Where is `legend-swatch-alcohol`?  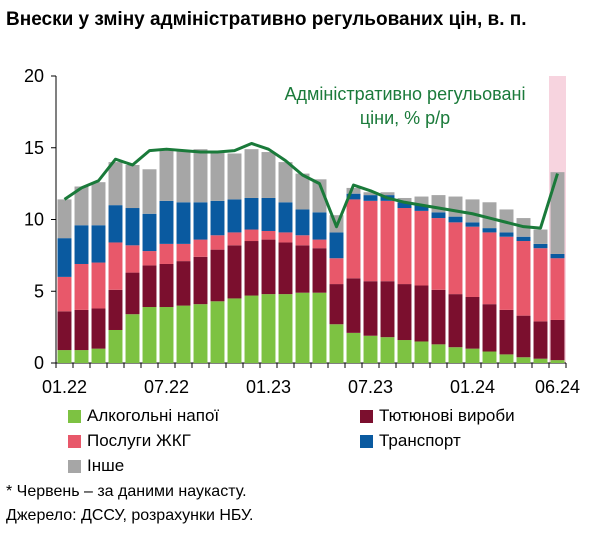 legend-swatch-alcohol is located at coordinates (74, 416).